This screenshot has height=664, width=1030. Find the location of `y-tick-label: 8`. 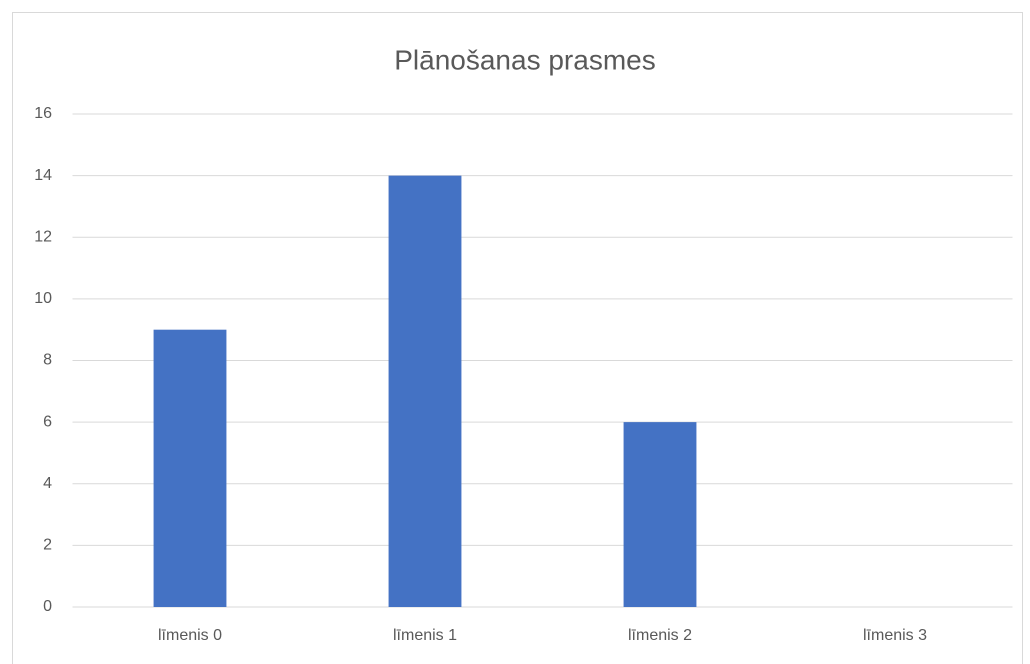

y-tick-label: 8 is located at coordinates (47, 360).